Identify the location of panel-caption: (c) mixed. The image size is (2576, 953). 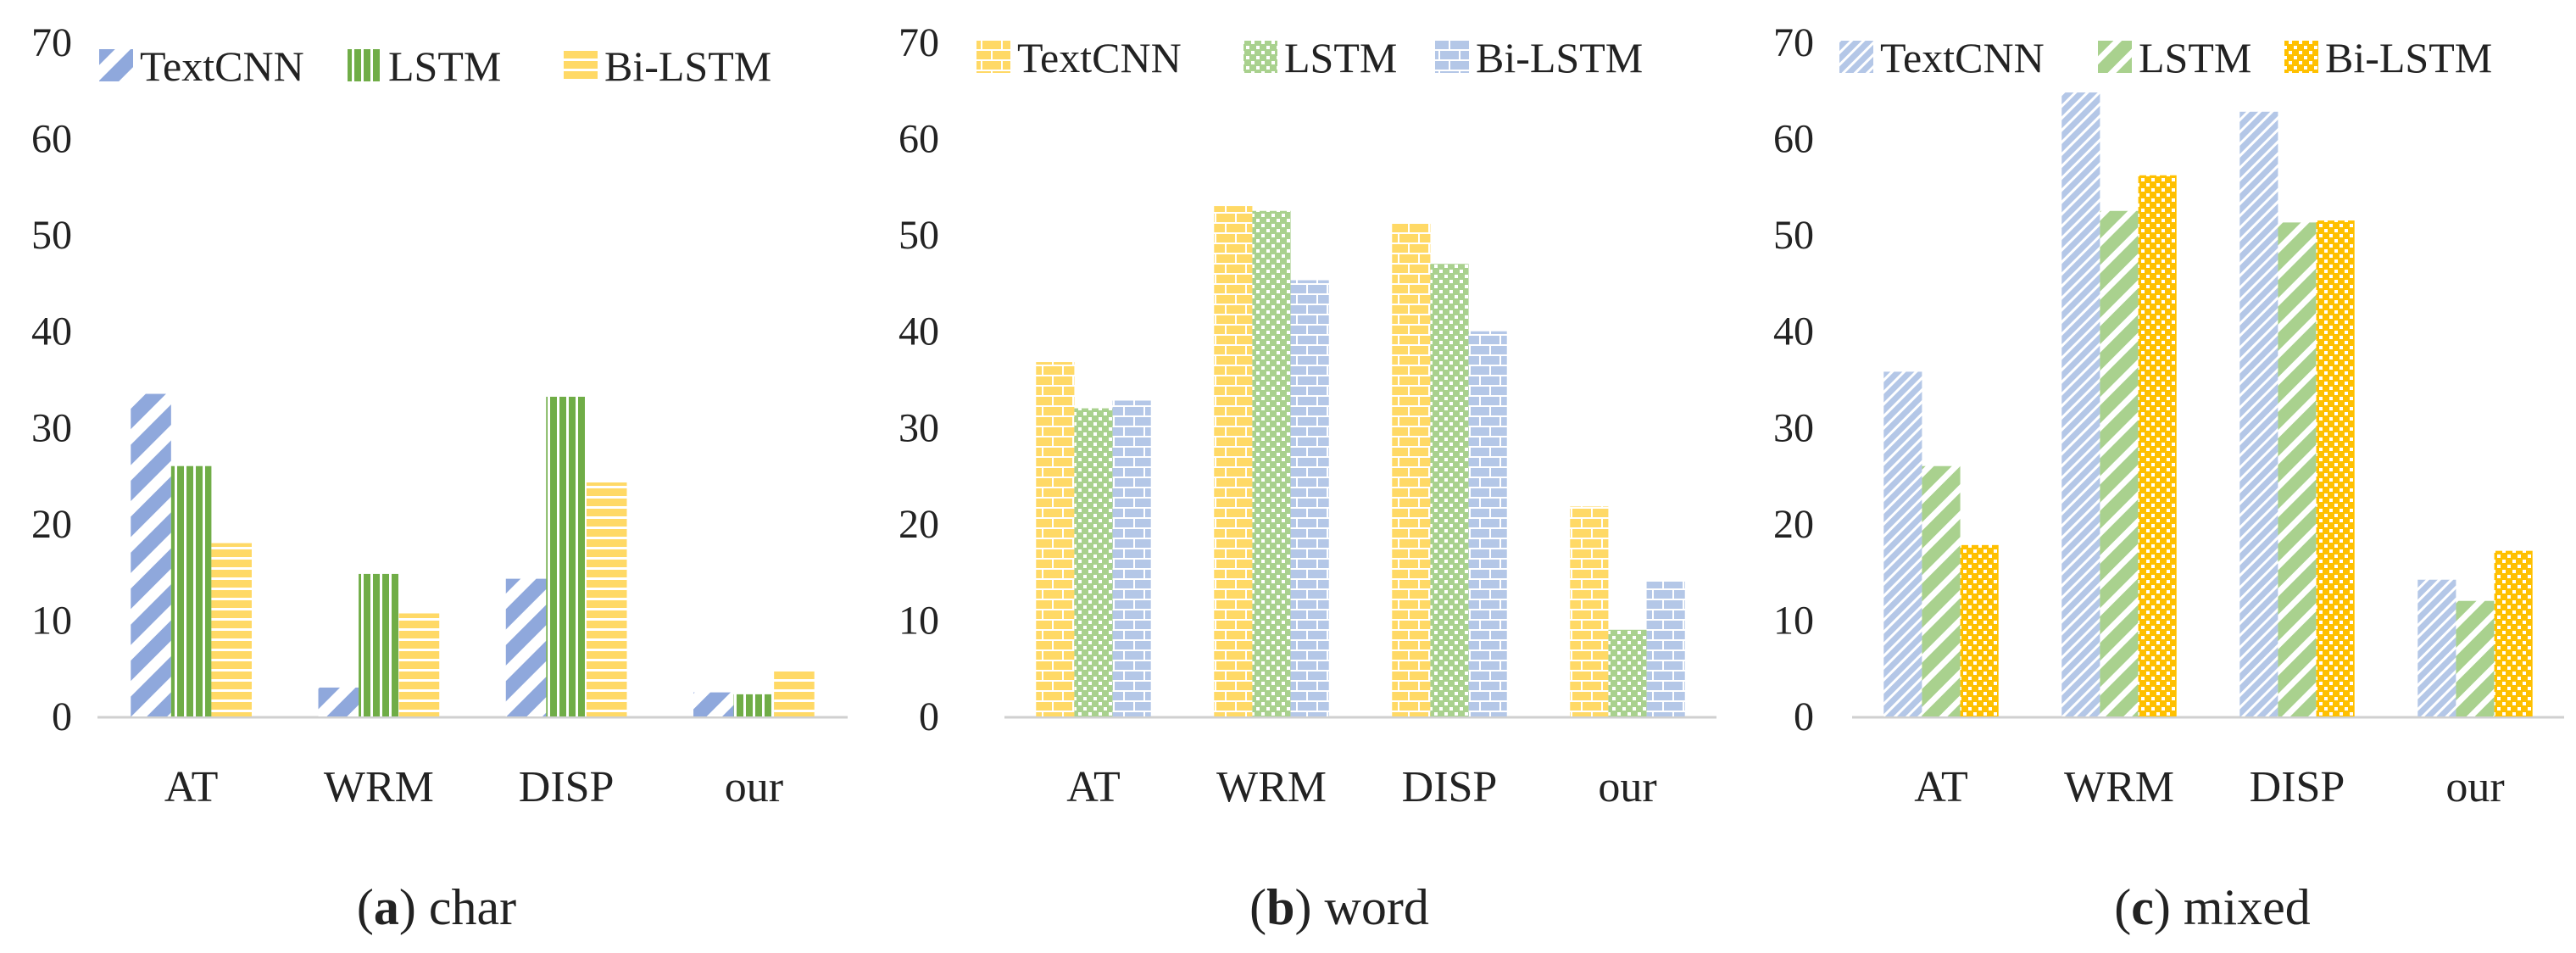
(2212, 907).